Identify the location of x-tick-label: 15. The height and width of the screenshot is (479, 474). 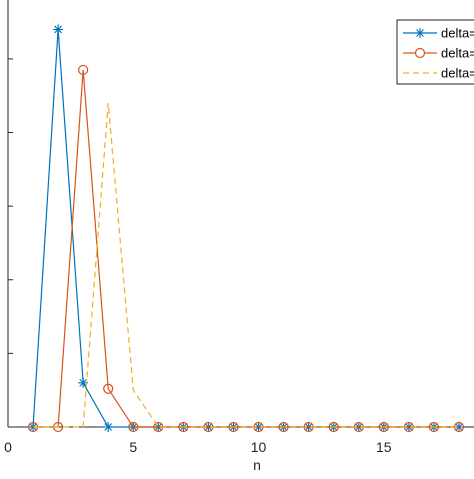
(384, 447).